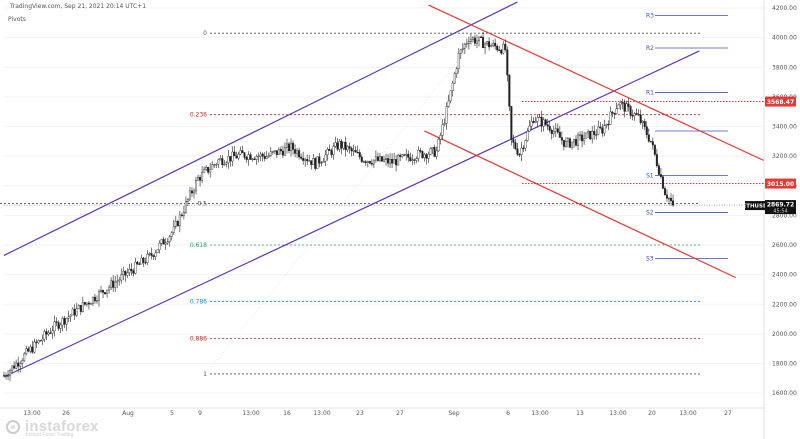  What do you see at coordinates (128, 413) in the screenshot?
I see `x-tick-label: Aug` at bounding box center [128, 413].